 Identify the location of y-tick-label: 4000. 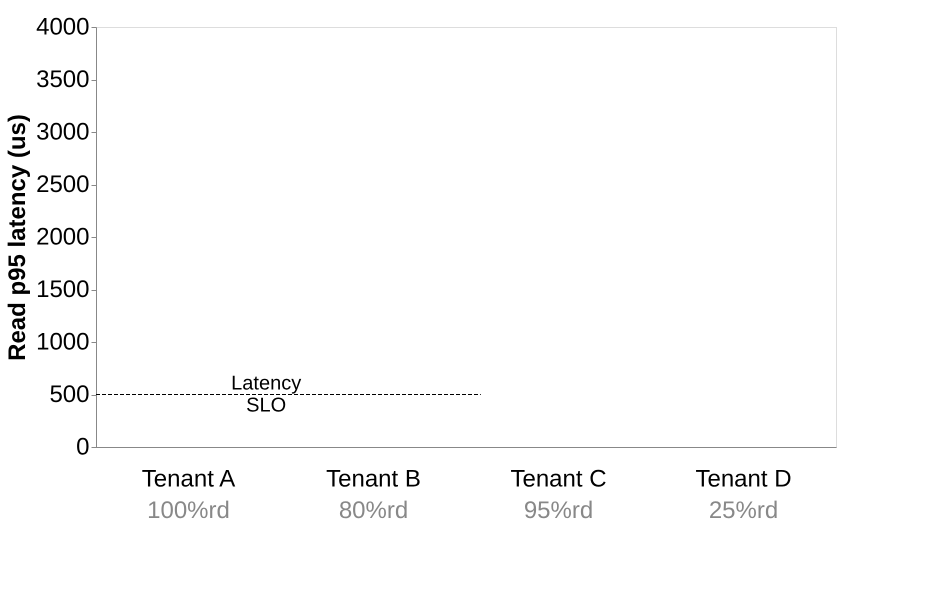
(63, 27).